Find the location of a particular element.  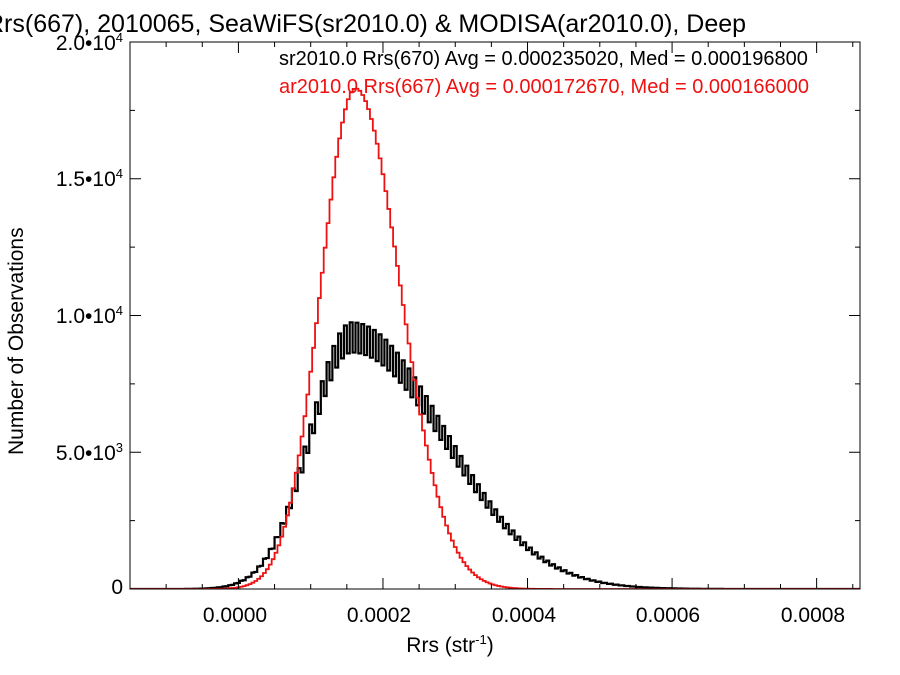

y-tick-mantissa: 1.5•10 is located at coordinates (85, 179).